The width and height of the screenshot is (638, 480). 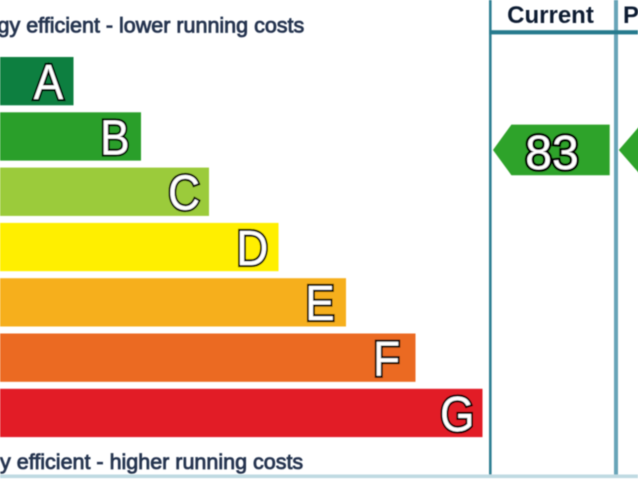 What do you see at coordinates (630, 15) in the screenshot?
I see `svg-text: Potential` at bounding box center [630, 15].